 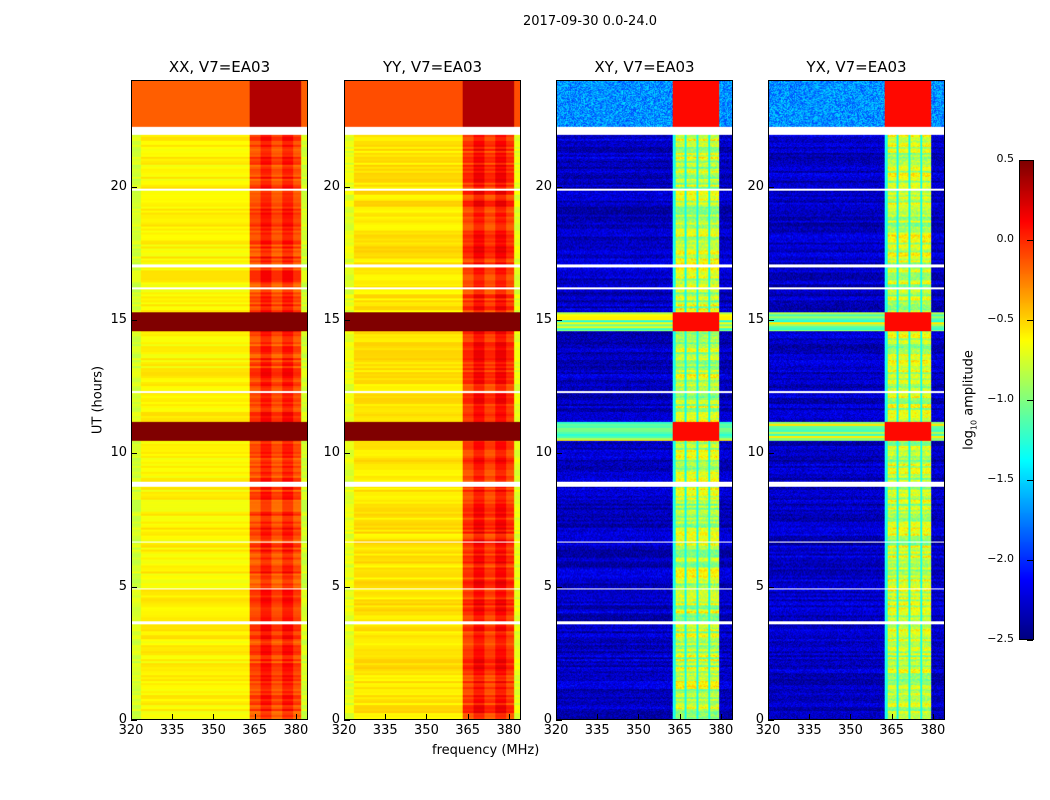 I want to click on panel-title: YY, V7=EA03, so click(x=432, y=67).